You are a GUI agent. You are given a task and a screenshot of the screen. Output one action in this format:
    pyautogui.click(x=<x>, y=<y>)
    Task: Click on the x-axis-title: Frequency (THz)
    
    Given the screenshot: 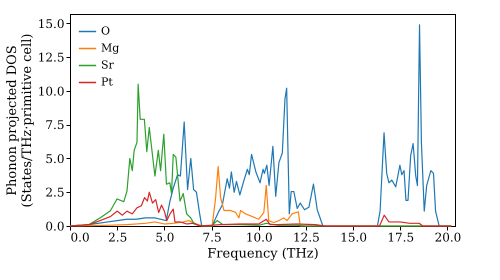 What is the action you would take?
    pyautogui.click(x=263, y=254)
    